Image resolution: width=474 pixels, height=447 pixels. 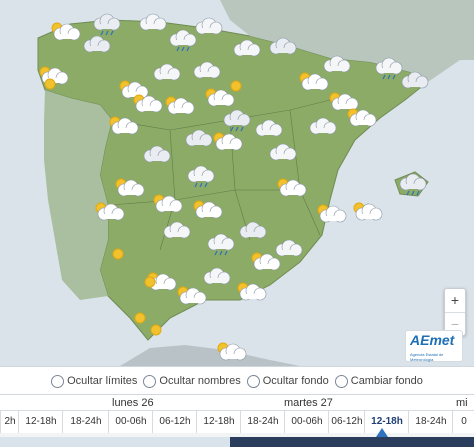 I want to click on track-past, so click(x=115, y=442).